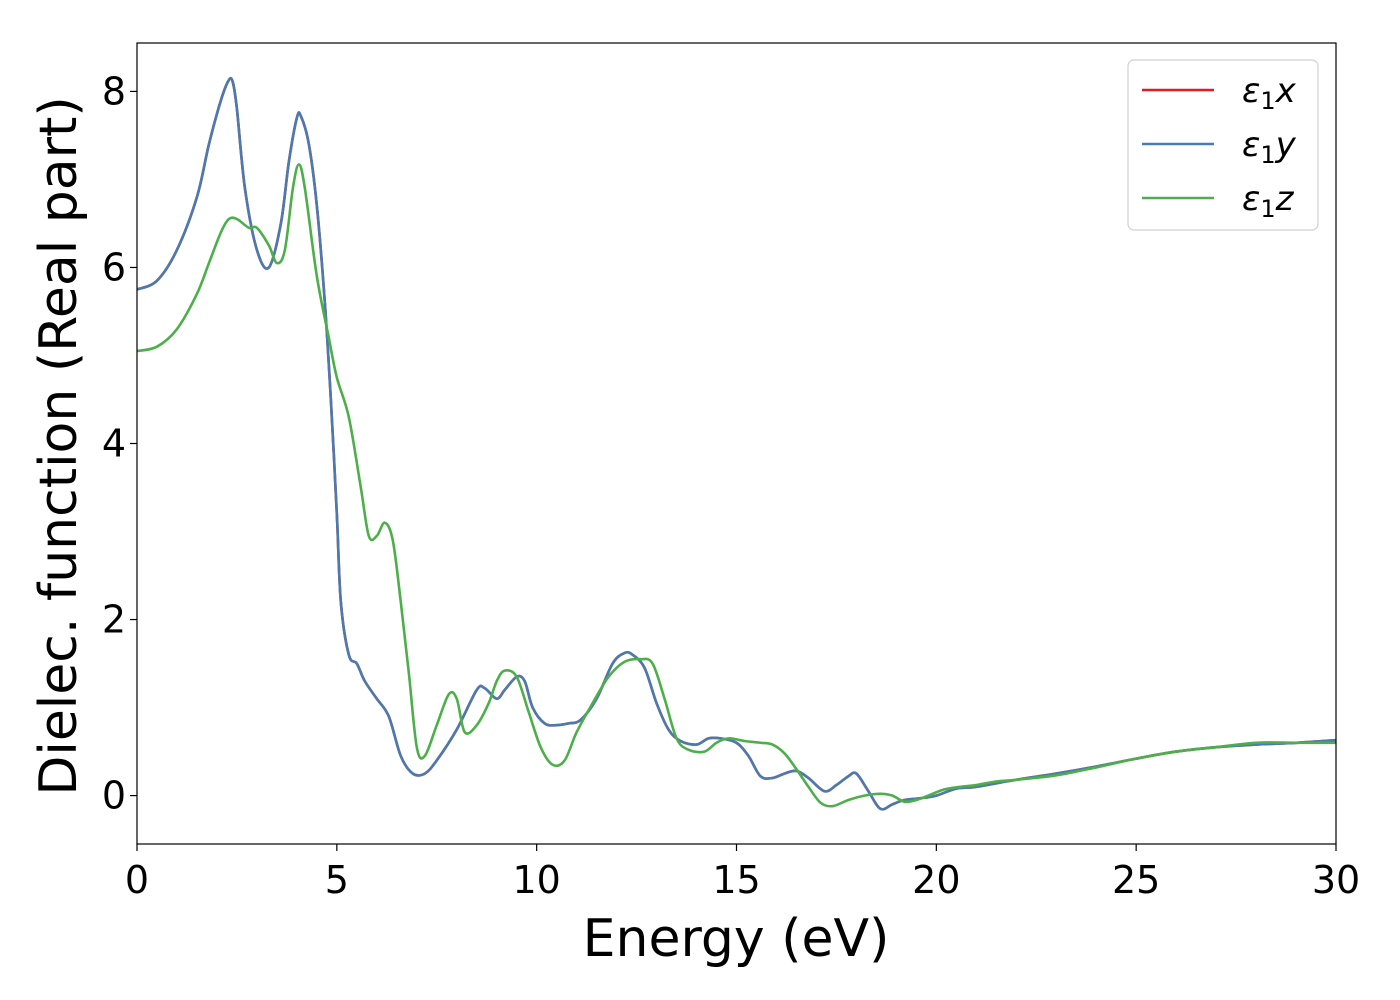 This screenshot has height=1000, width=1400. I want to click on x-tick-label: 5, so click(337, 880).